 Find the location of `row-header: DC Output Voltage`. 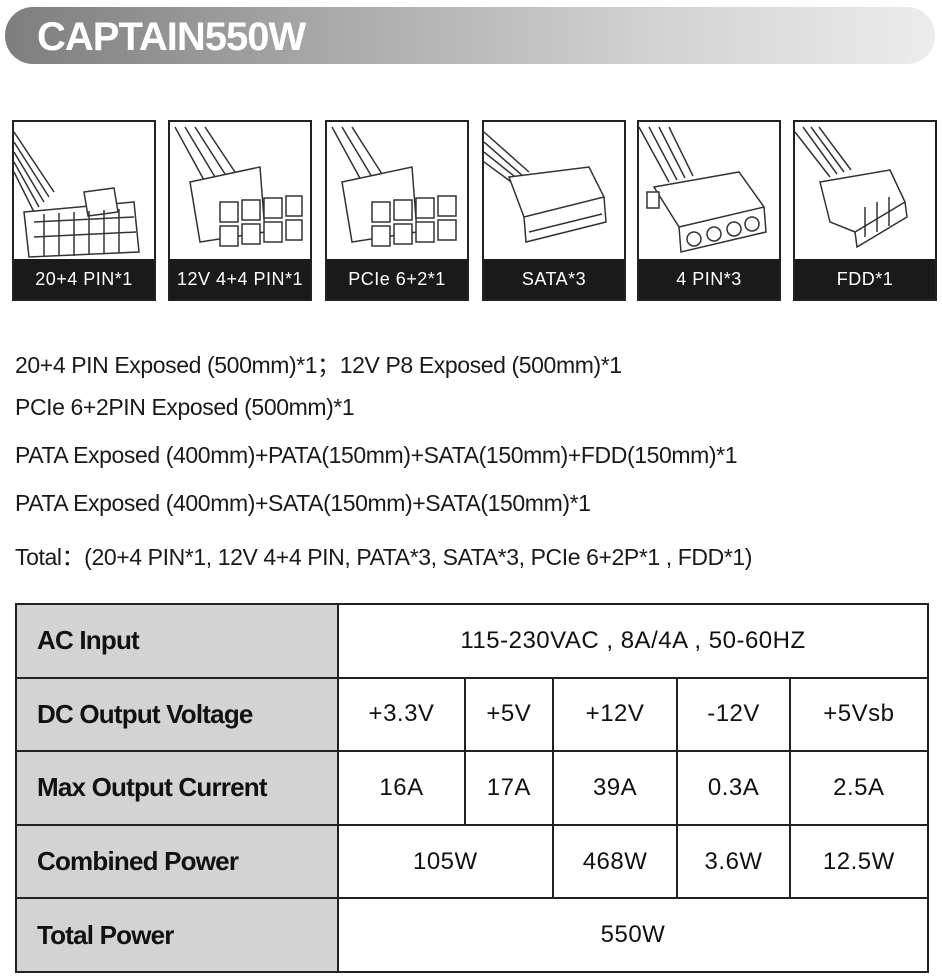

row-header: DC Output Voltage is located at coordinates (177, 714).